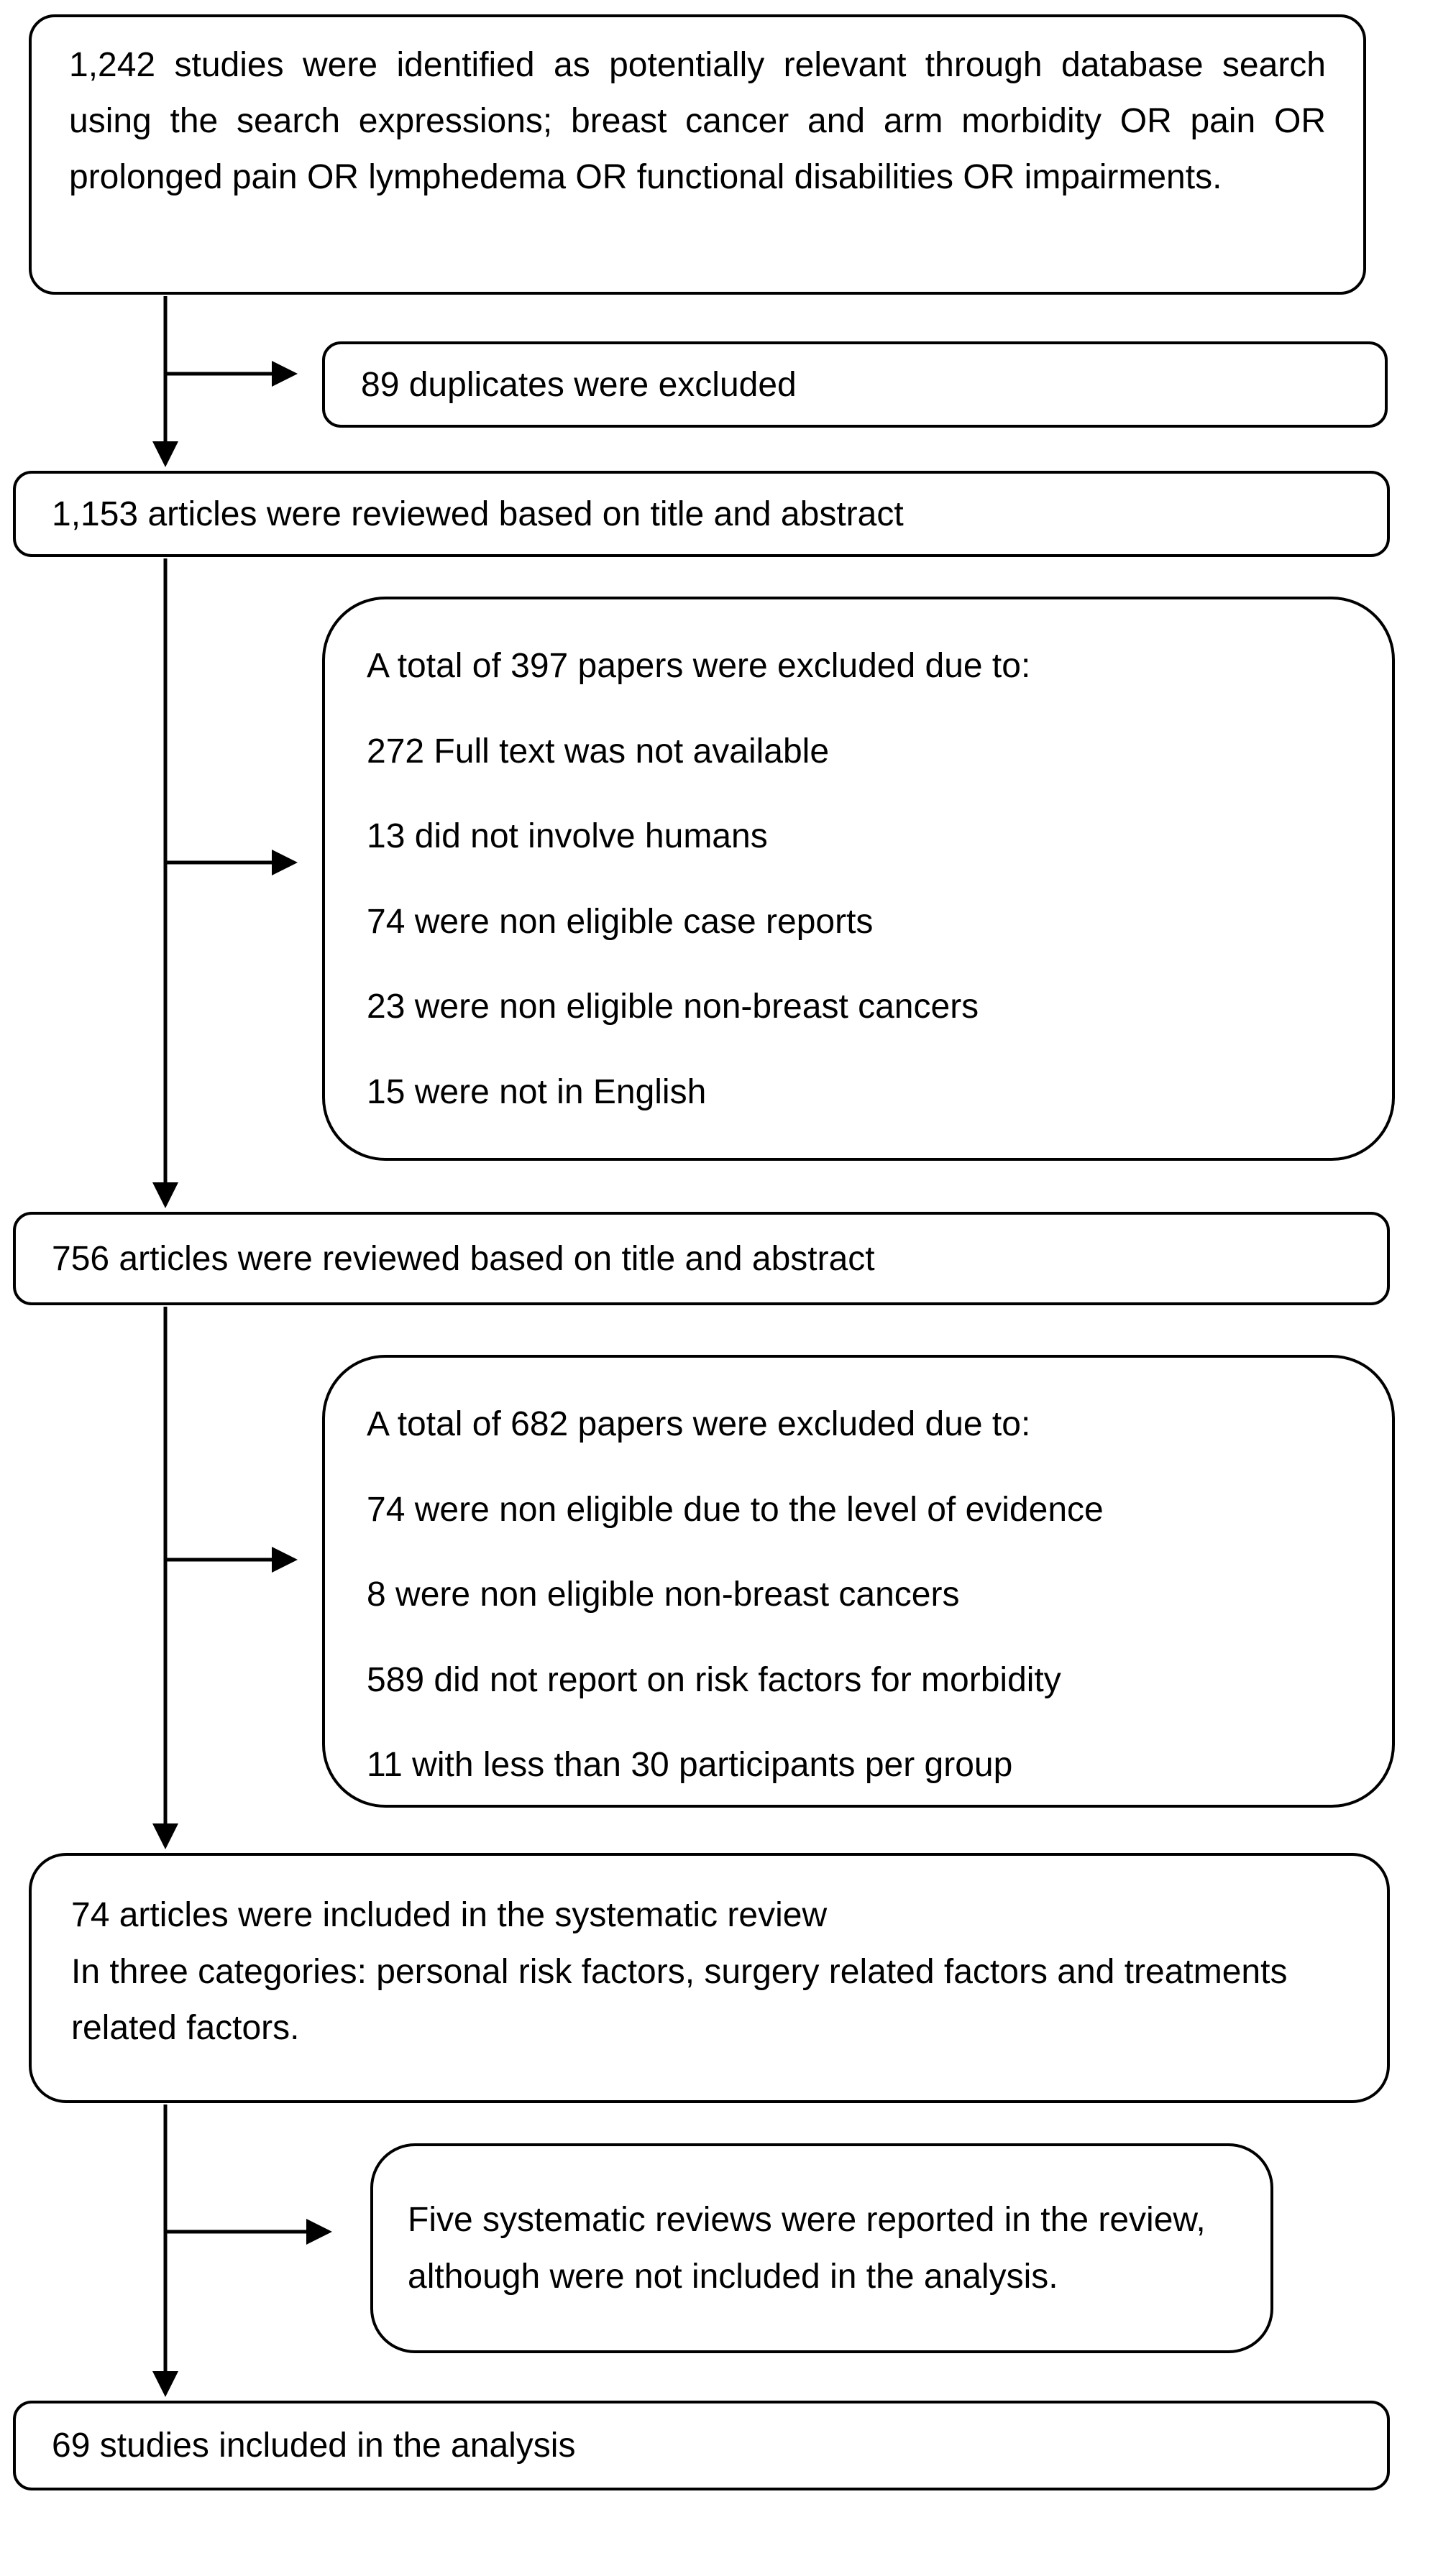  Describe the element at coordinates (165, 1578) in the screenshot. I see `arrow-review756-to-included` at that location.